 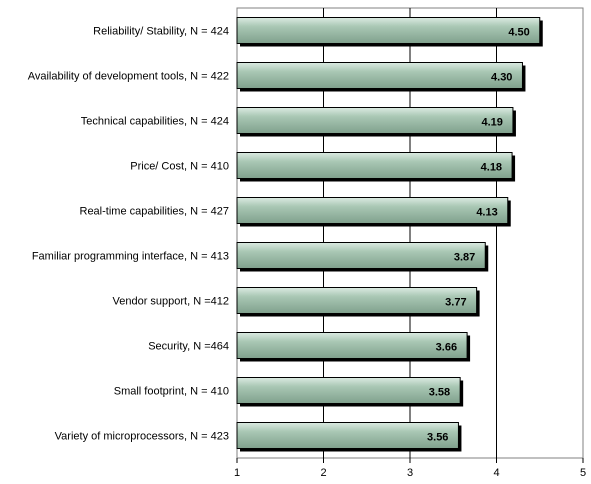 I want to click on data-label: 4.30, so click(x=501, y=78).